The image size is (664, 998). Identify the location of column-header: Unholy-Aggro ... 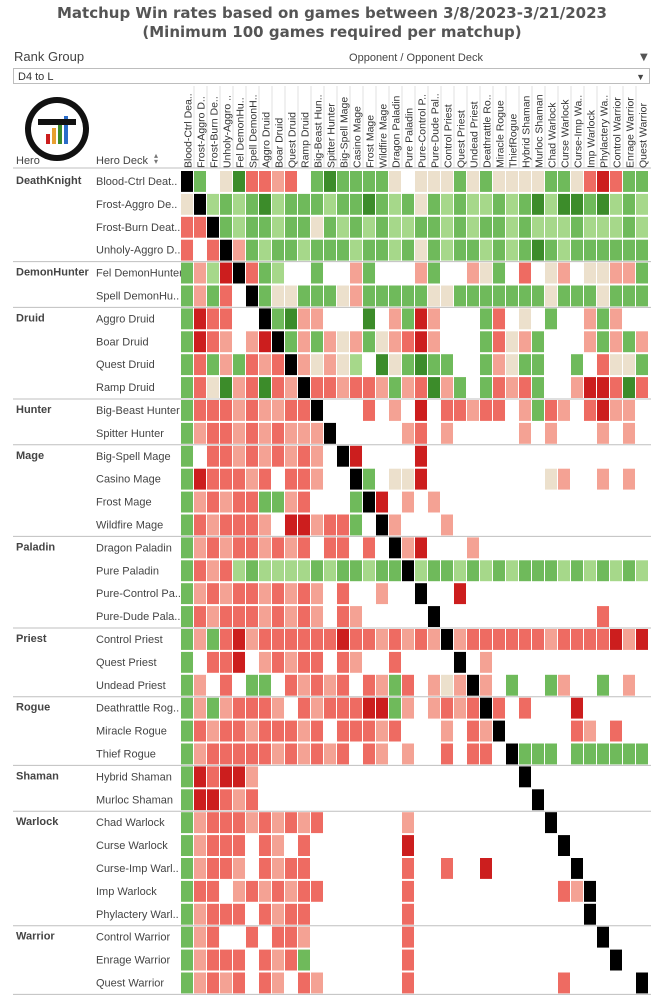
(228, 131).